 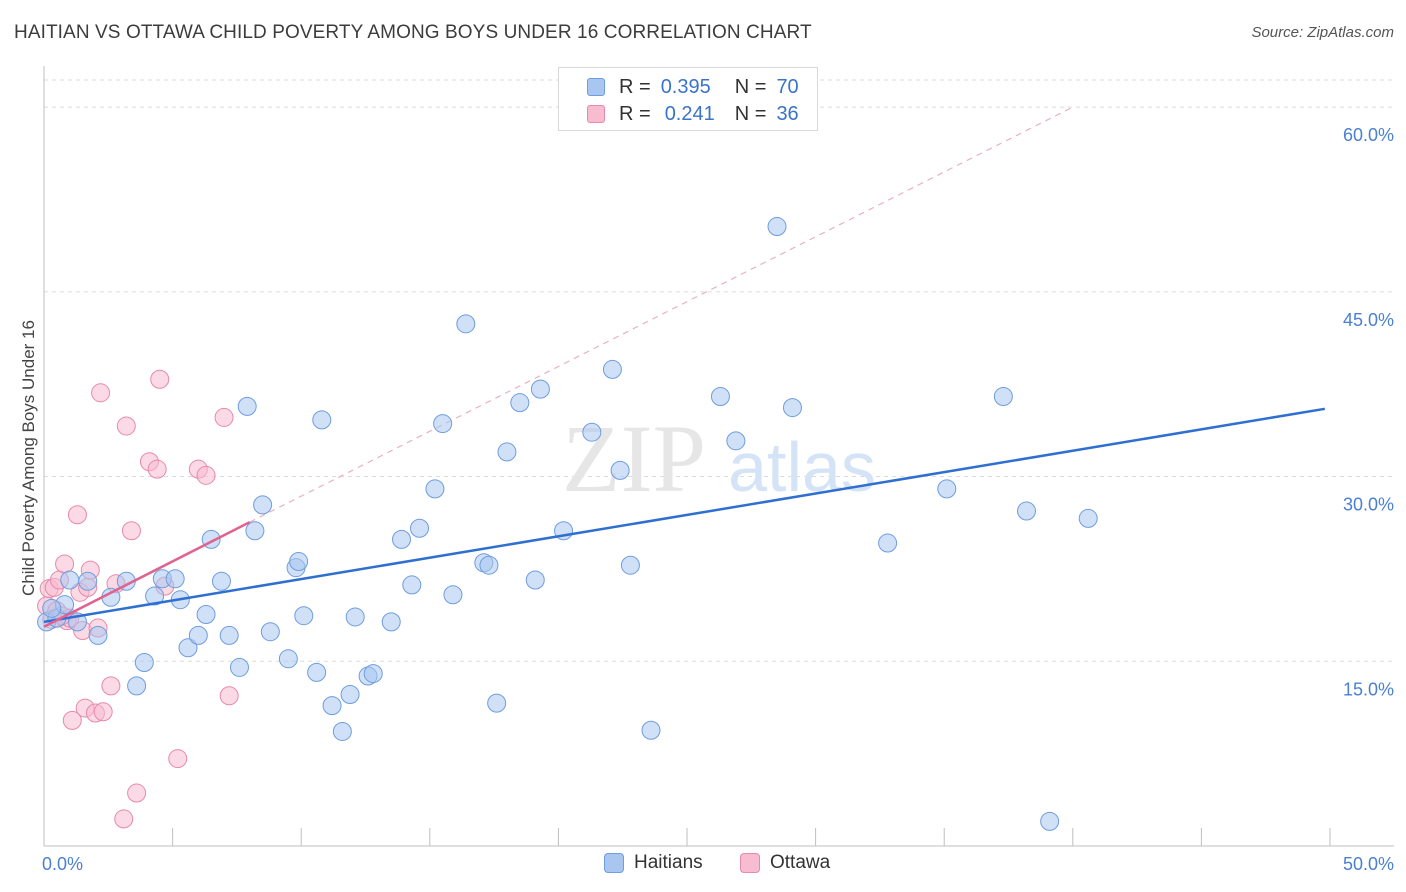 I want to click on y-tick-label: 15.0%, so click(x=1368, y=689).